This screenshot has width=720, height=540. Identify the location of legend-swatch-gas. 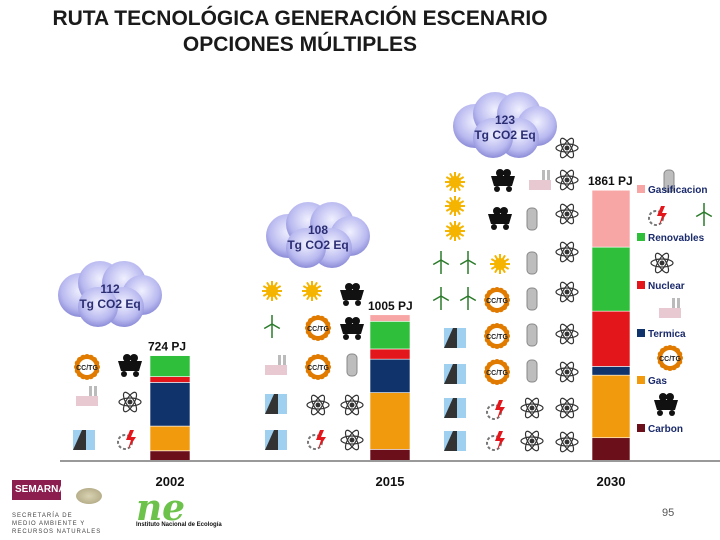
(641, 380).